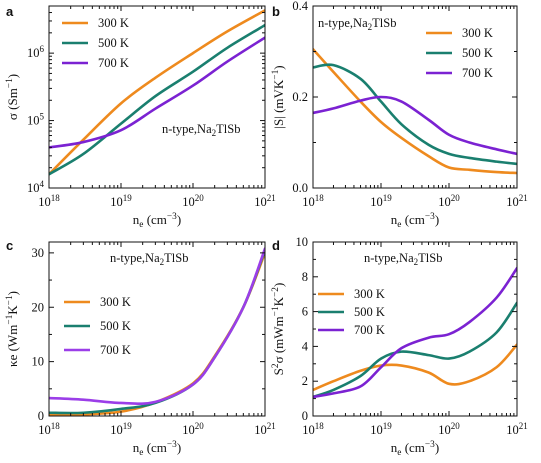  What do you see at coordinates (276, 11) in the screenshot?
I see `panel-letter: b` at bounding box center [276, 11].